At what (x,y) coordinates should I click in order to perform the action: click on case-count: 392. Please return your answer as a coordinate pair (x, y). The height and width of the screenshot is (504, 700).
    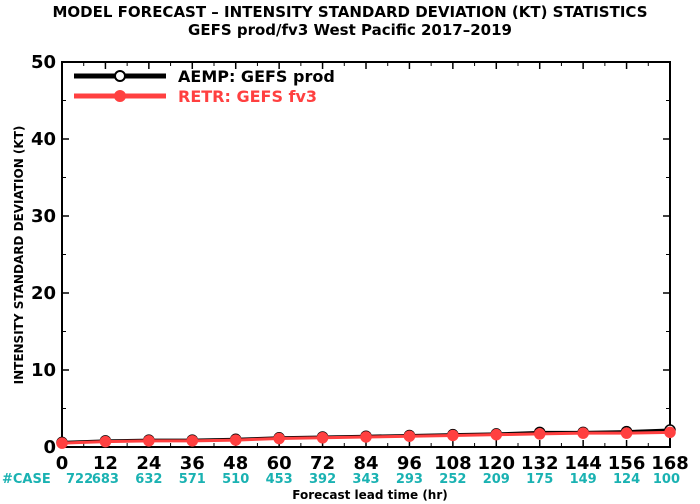
    Looking at the image, I should click on (322, 479).